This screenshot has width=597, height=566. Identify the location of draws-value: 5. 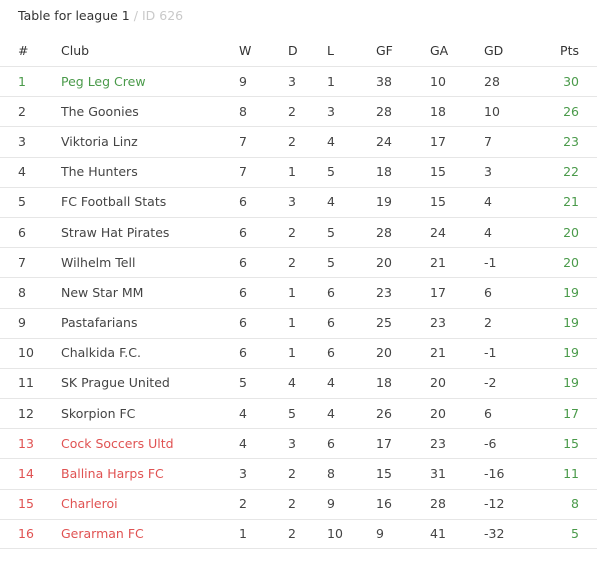
(292, 413).